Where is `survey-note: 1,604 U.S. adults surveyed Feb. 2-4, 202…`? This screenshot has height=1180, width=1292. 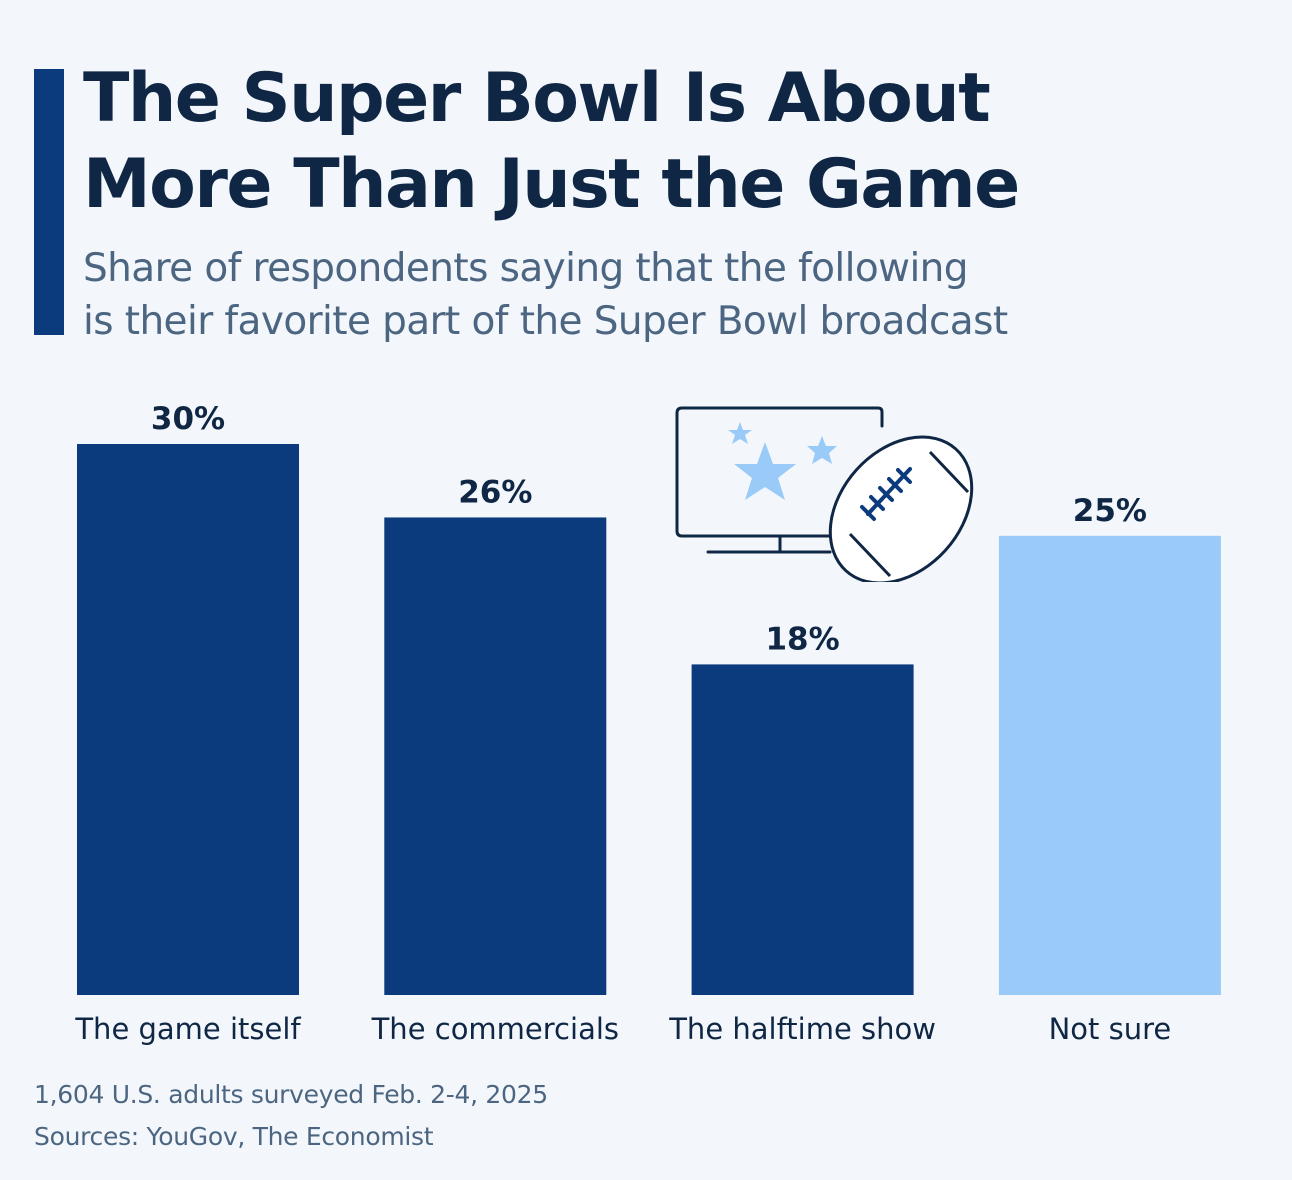
survey-note: 1,604 U.S. adults surveyed Feb. 2-4, 202… is located at coordinates (291, 1094).